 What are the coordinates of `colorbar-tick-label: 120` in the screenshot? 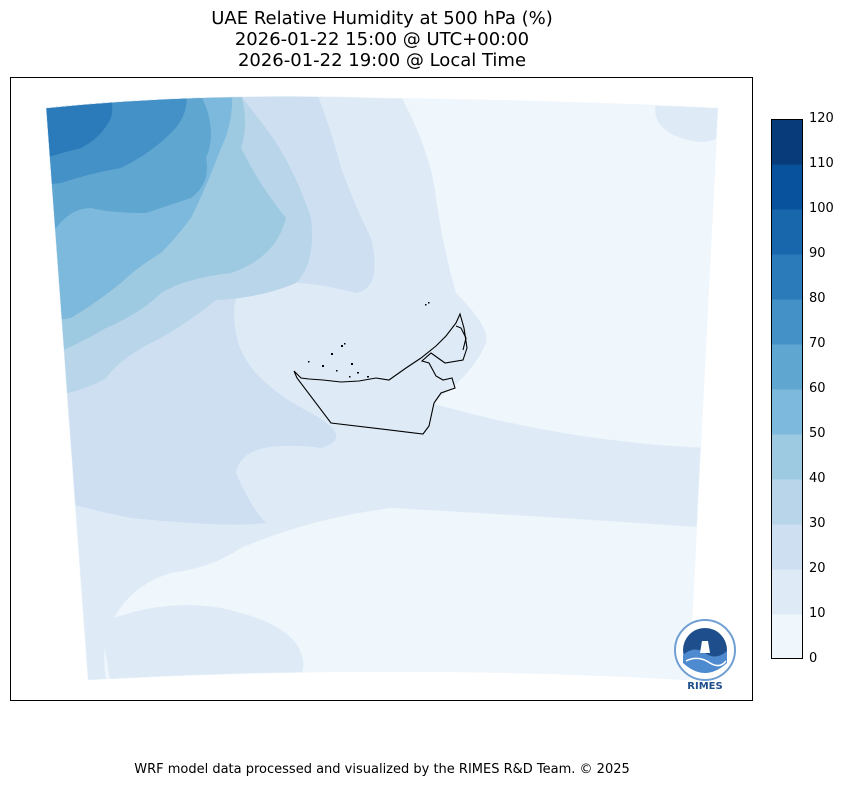 It's located at (821, 118).